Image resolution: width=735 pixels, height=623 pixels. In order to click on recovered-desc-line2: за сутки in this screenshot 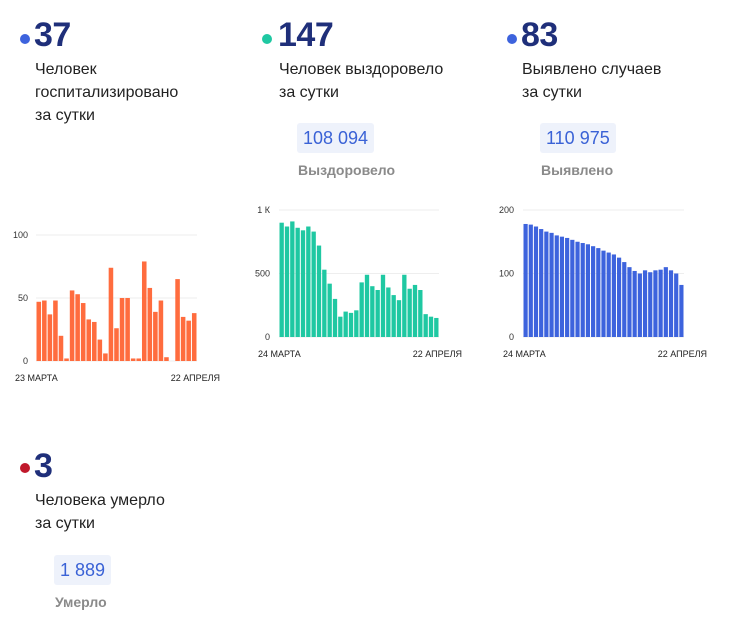, I will do `click(309, 92)`.